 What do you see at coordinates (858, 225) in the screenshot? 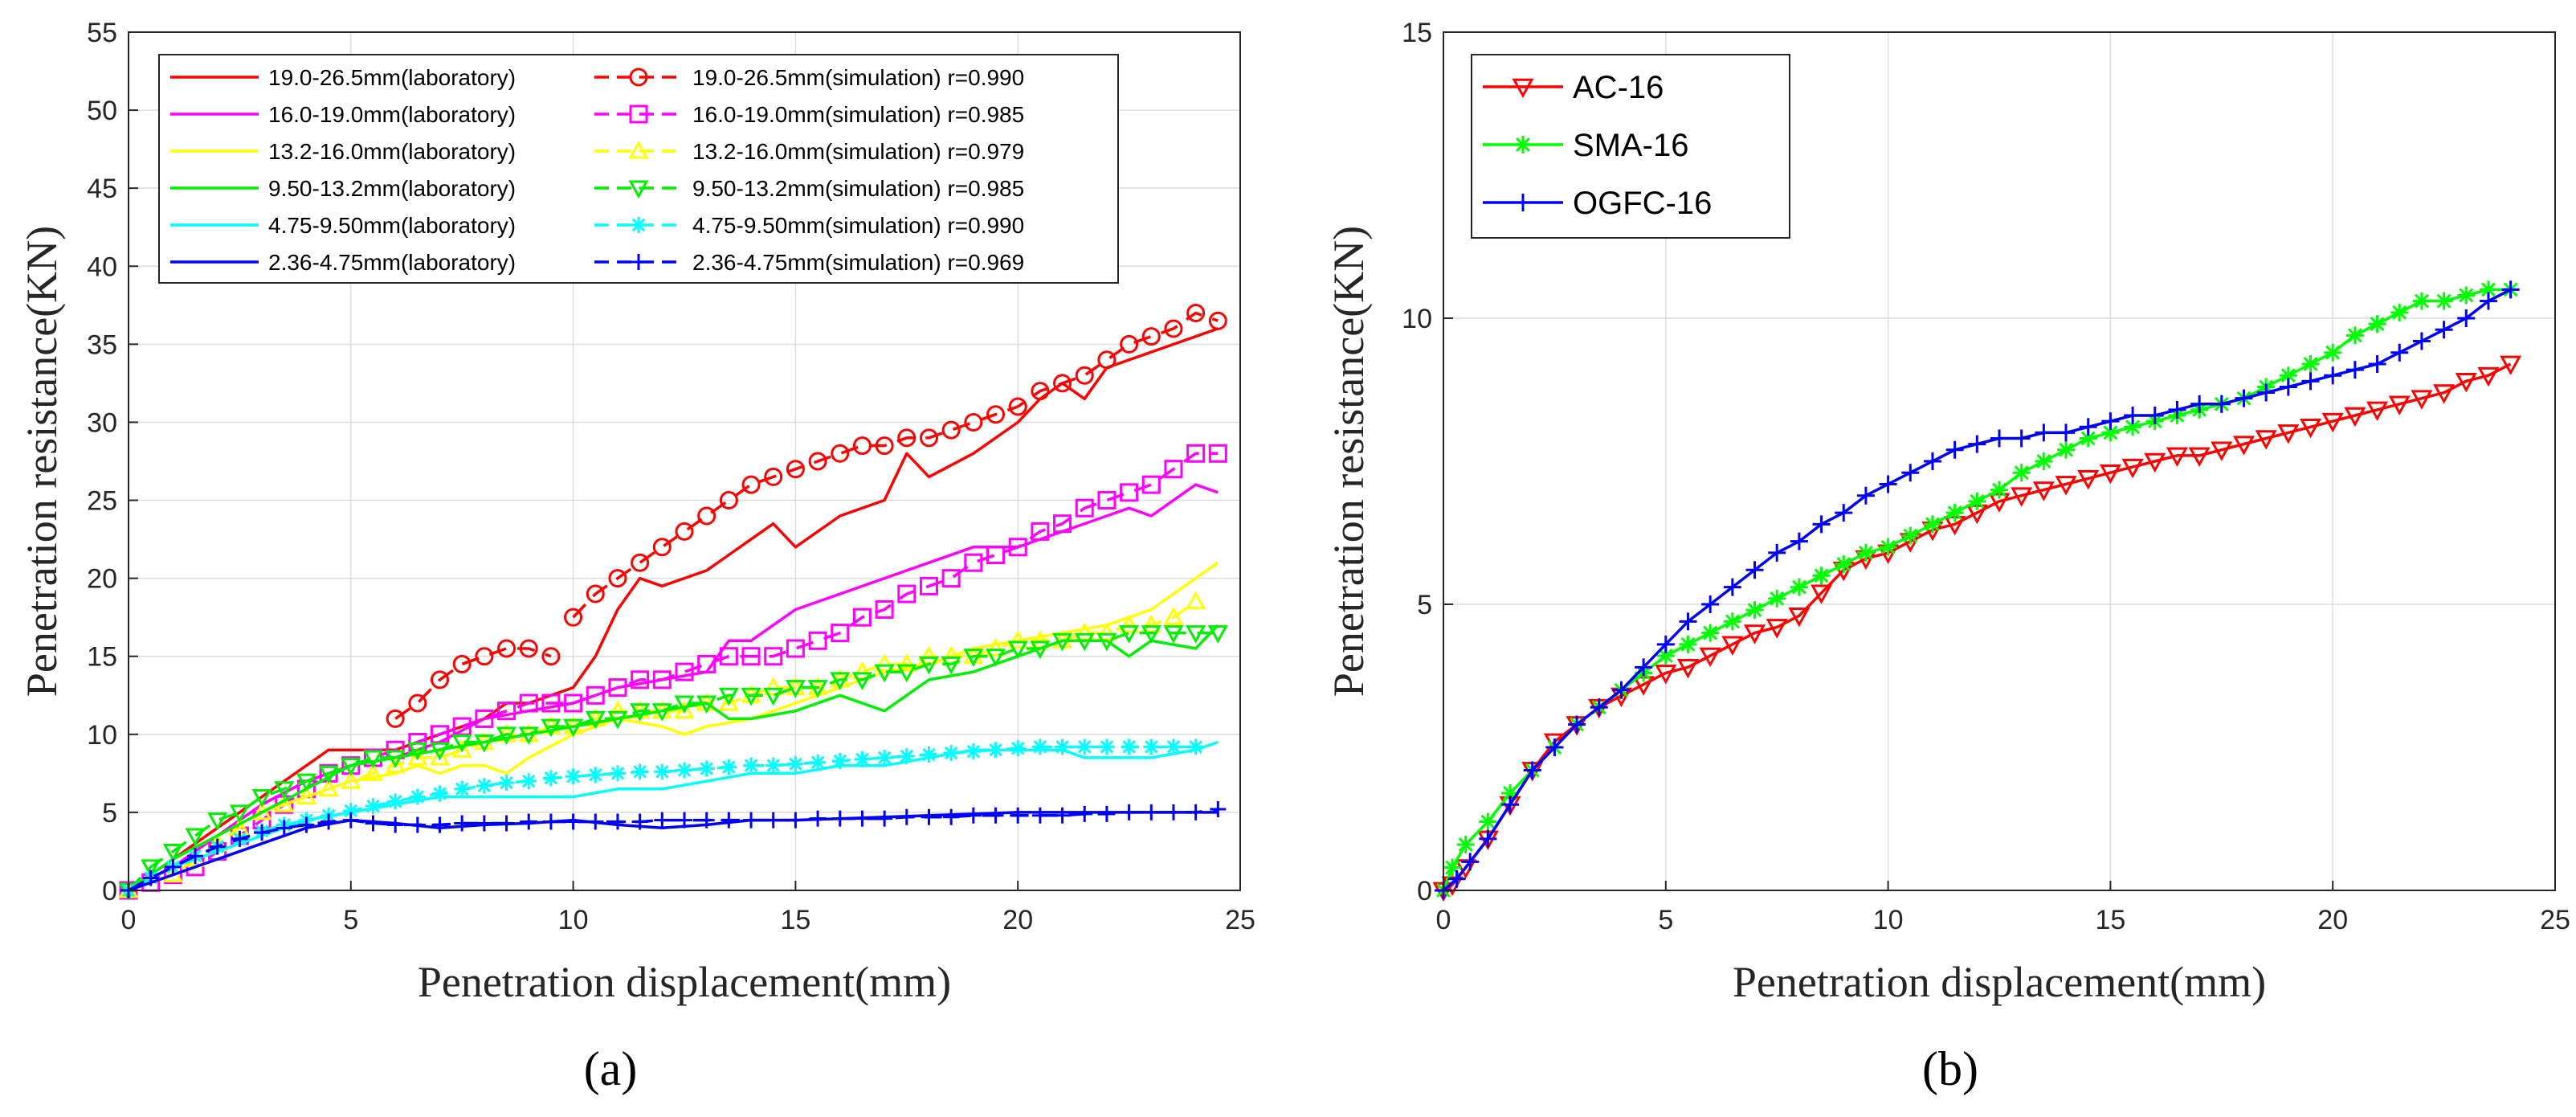
I see `legend-label: 4.75-9.50mm(simulation) r=0.990` at bounding box center [858, 225].